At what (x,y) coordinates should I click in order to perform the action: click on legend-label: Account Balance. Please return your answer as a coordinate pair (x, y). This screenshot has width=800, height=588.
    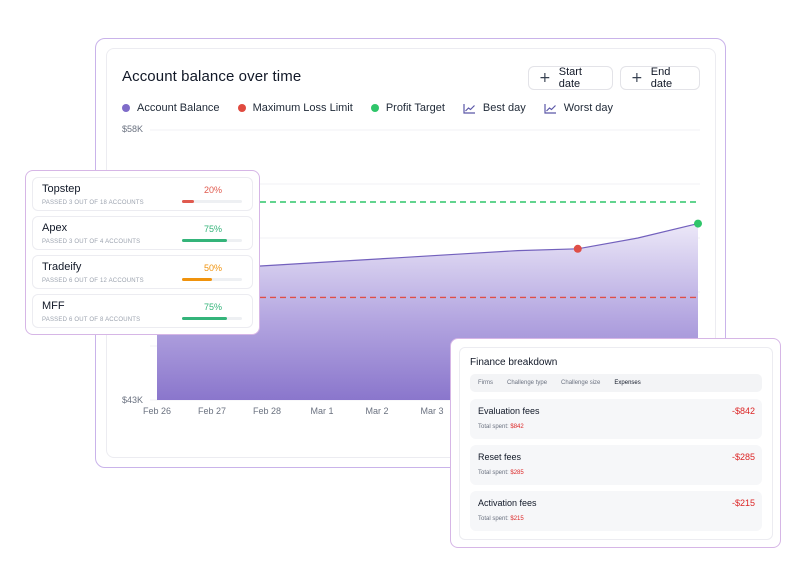
    Looking at the image, I should click on (178, 108).